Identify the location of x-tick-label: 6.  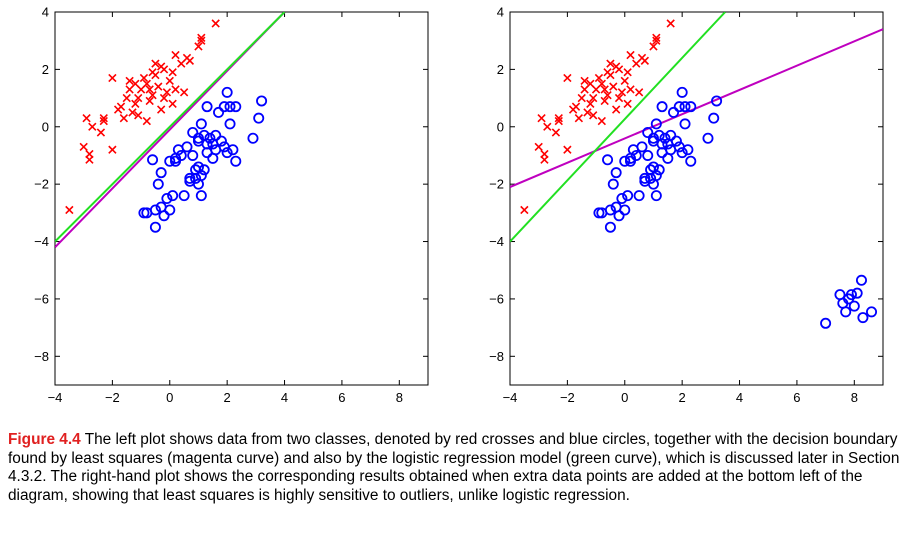
(341, 397).